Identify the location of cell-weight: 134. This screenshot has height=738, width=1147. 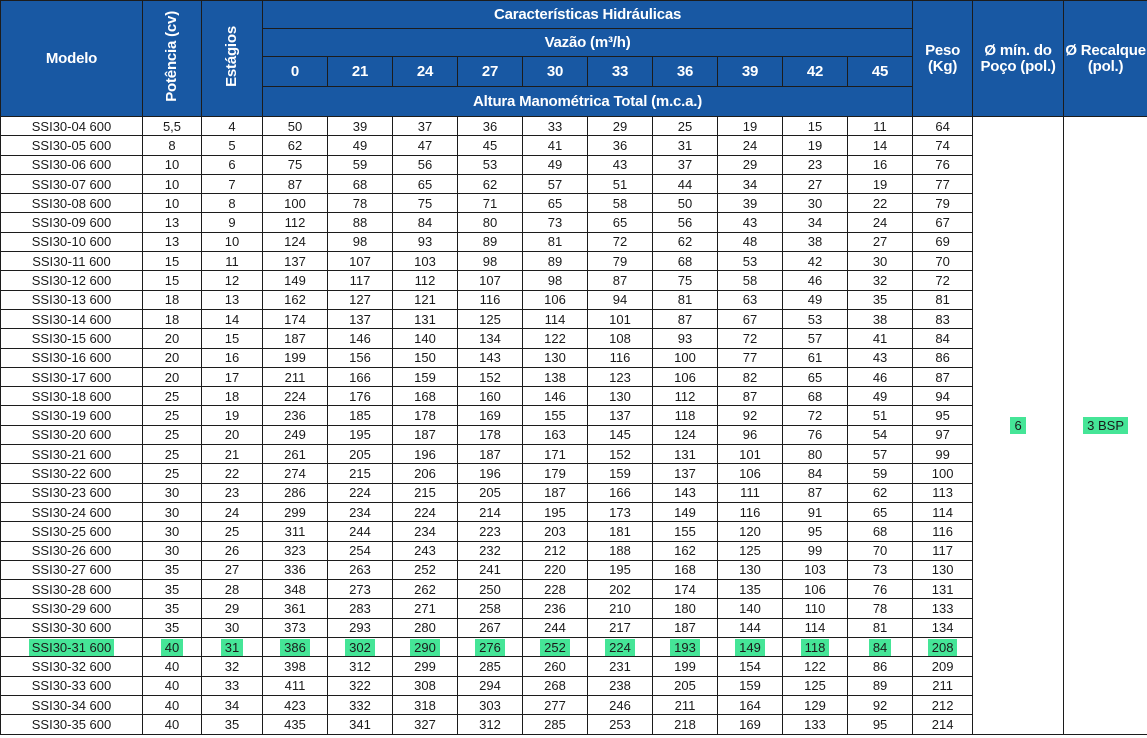
(943, 628).